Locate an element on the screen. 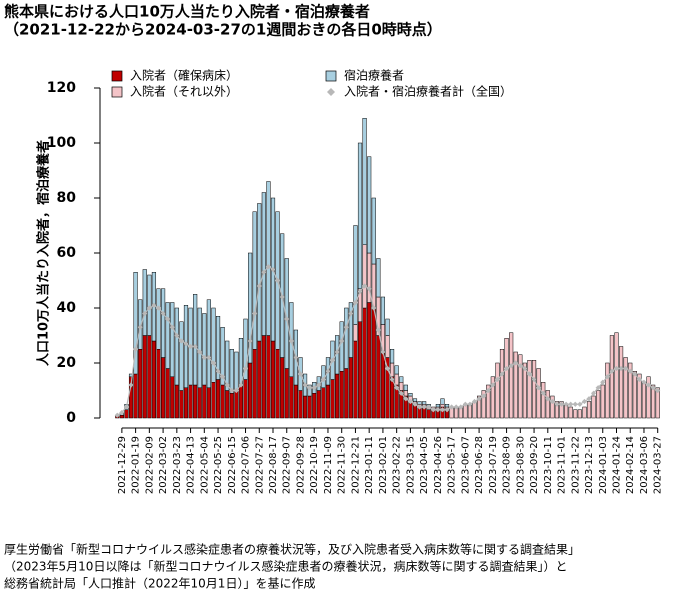 Image resolution: width=700 pixels, height=600 pixels. x-tick-label: 2022-03-02 is located at coordinates (163, 465).